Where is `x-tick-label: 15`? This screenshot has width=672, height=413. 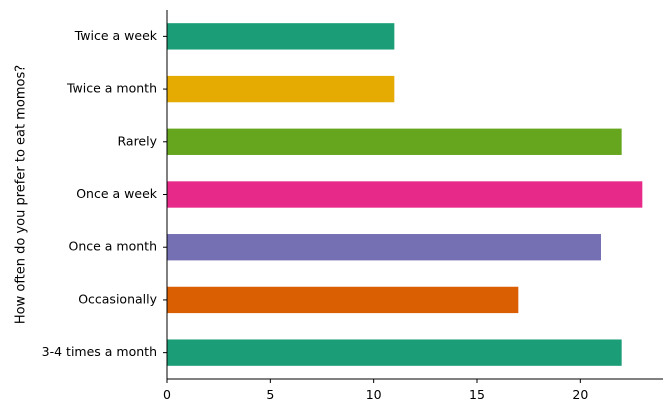
x-tick-label: 15 is located at coordinates (477, 394).